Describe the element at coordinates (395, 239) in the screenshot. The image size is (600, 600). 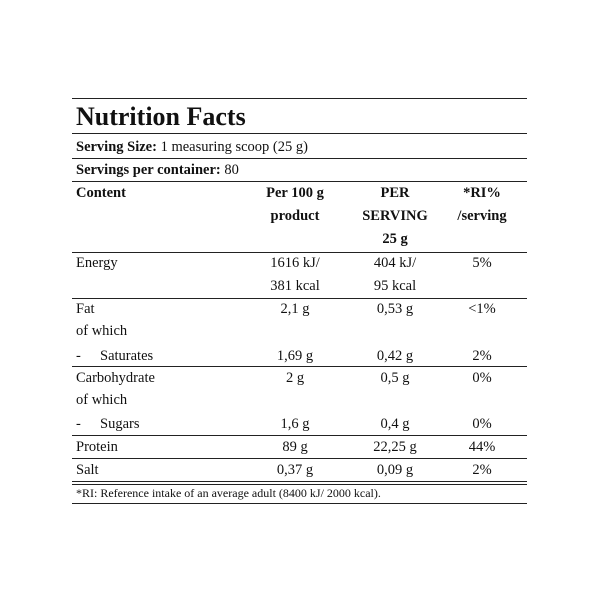
I see `cell: 25 g` at that location.